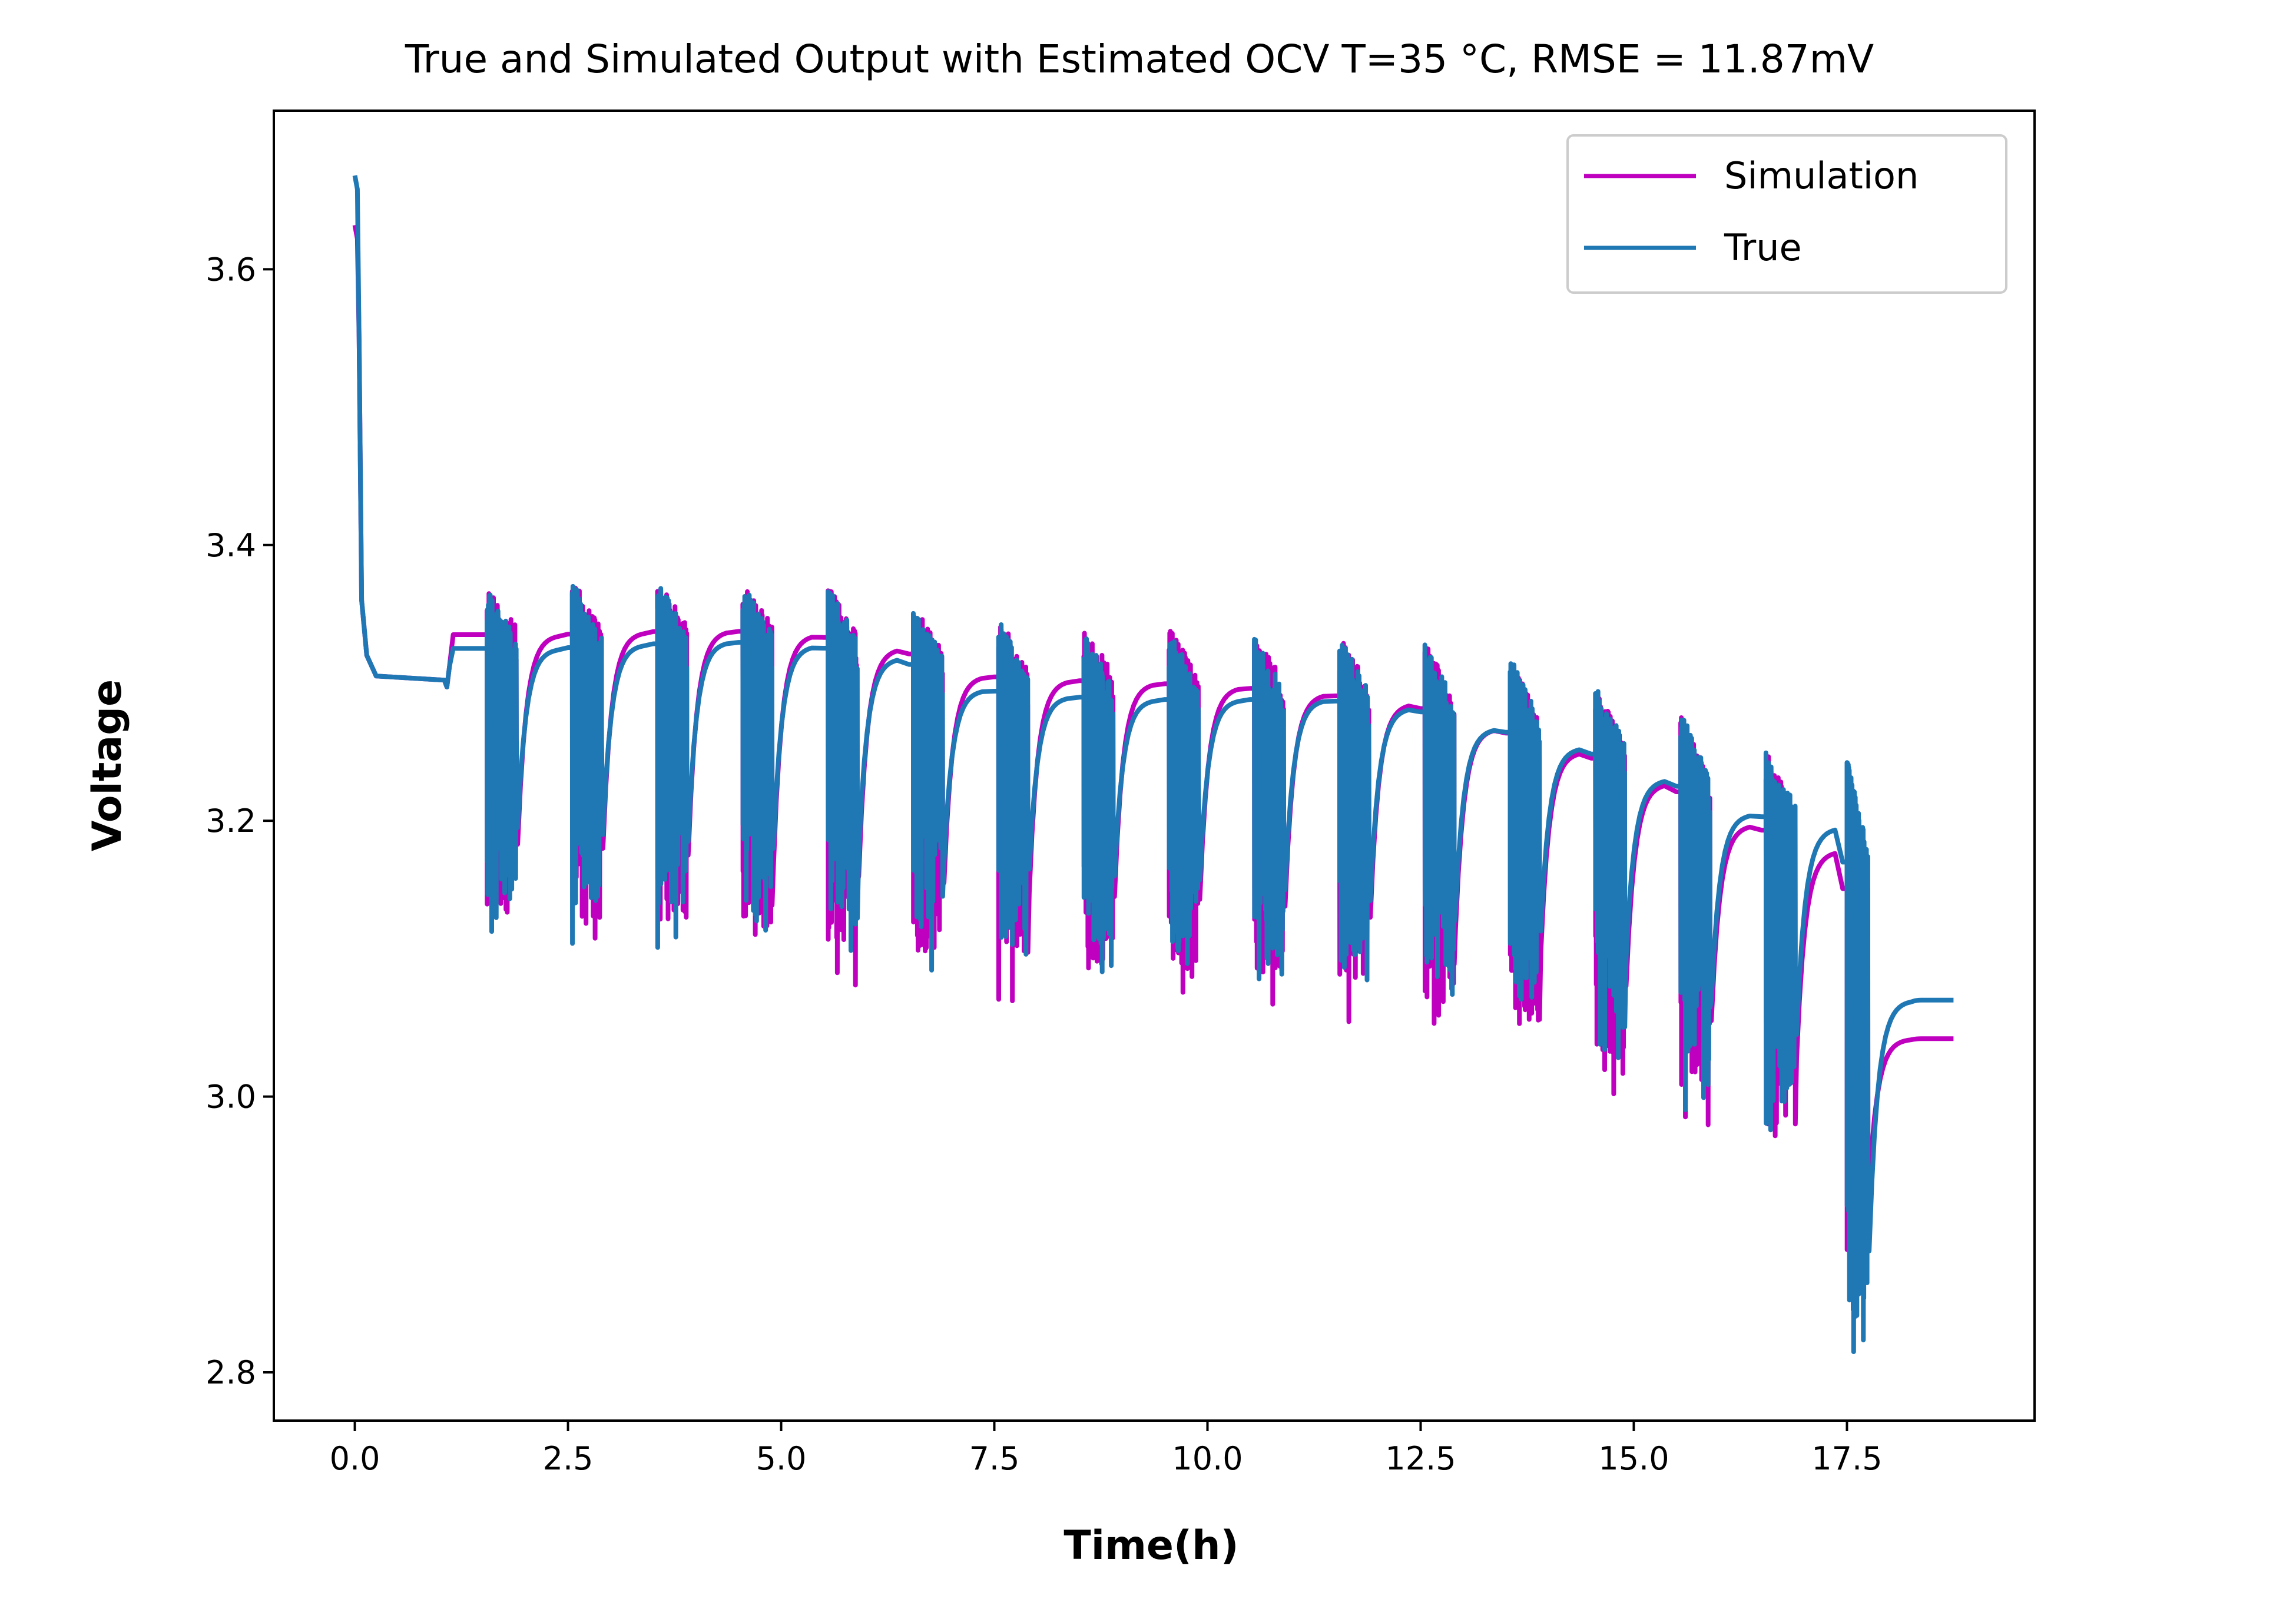 Image resolution: width=2296 pixels, height=1609 pixels. I want to click on x-tick-label: 0.0, so click(355, 1458).